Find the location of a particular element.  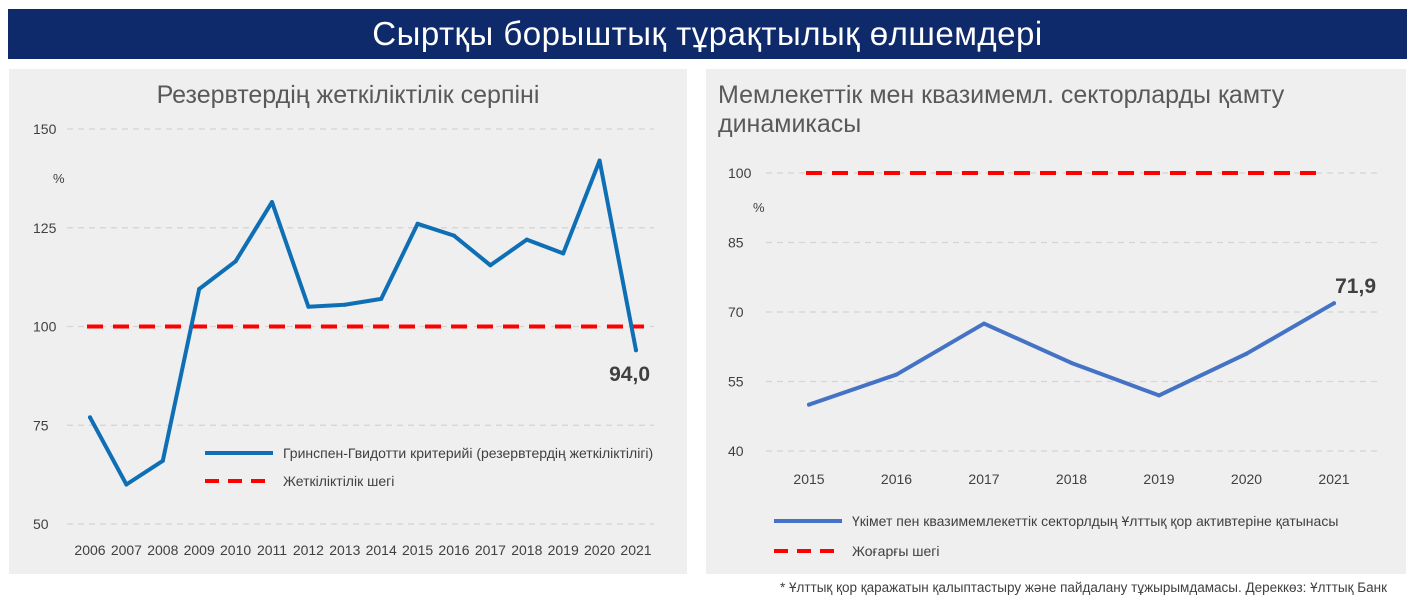

x-tick-label: 2006 is located at coordinates (89, 550).